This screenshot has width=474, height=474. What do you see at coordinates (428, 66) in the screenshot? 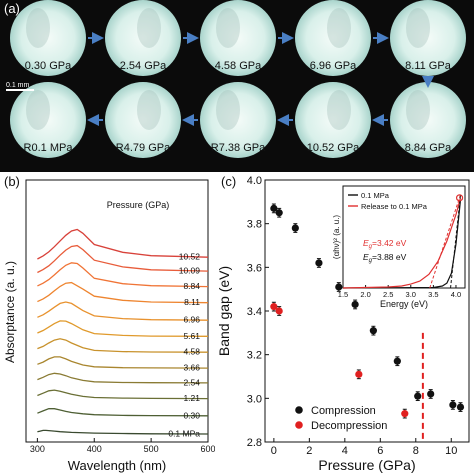
I see `micrograph-pressure-label: 8.11 GPa` at bounding box center [428, 66].